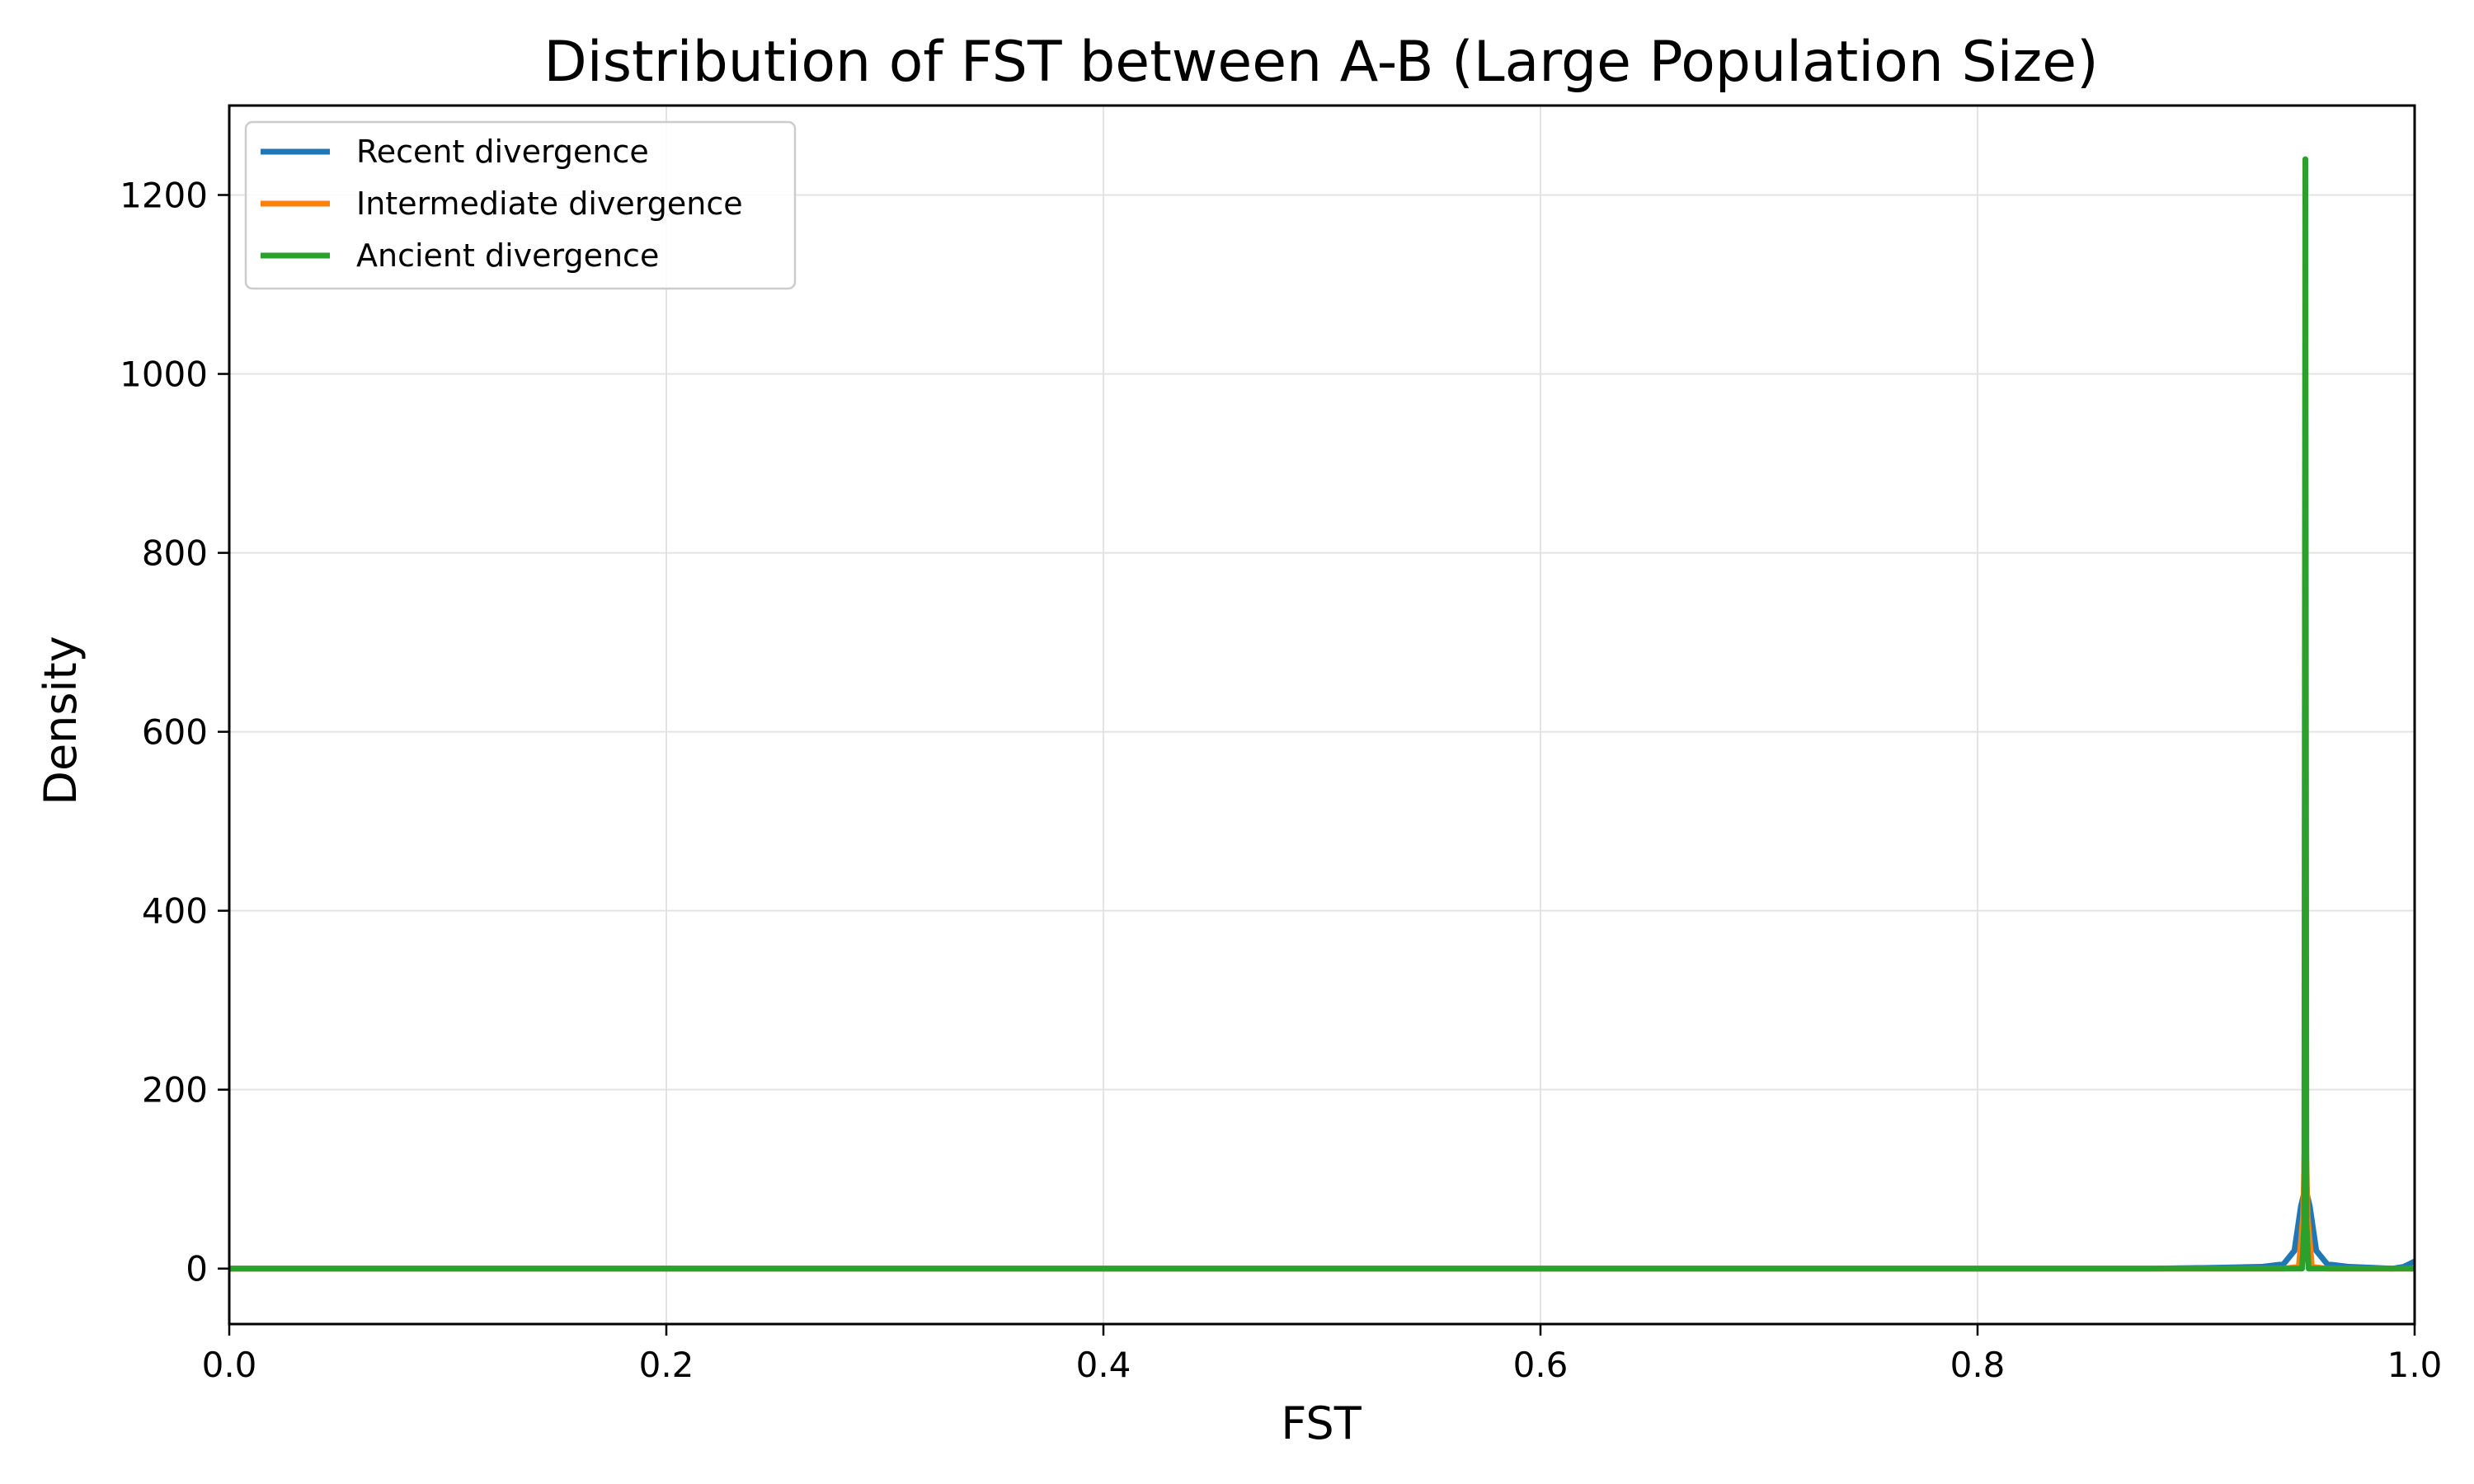 This screenshot has height=1484, width=2474. I want to click on legend-label: Recent divergence, so click(502, 152).